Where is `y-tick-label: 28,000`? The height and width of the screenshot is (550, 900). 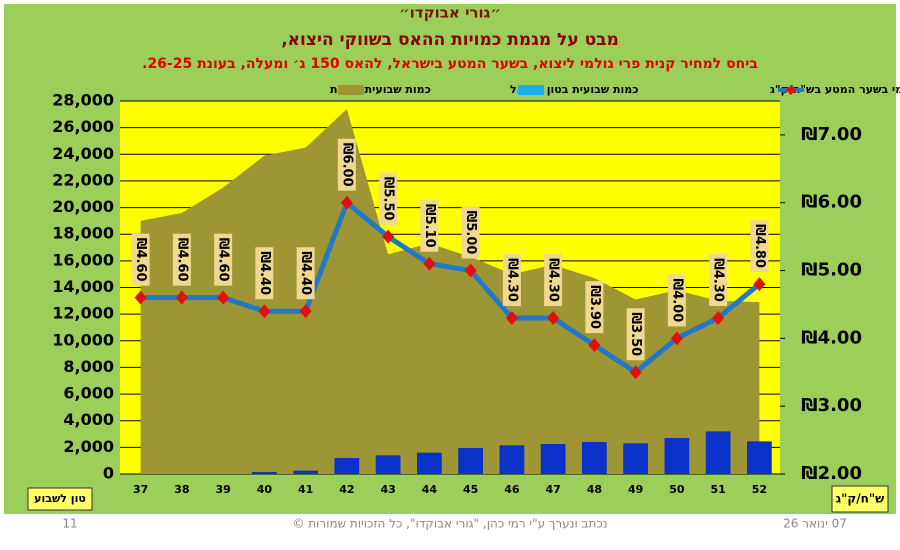
y-tick-label: 28,000 is located at coordinates (83, 100).